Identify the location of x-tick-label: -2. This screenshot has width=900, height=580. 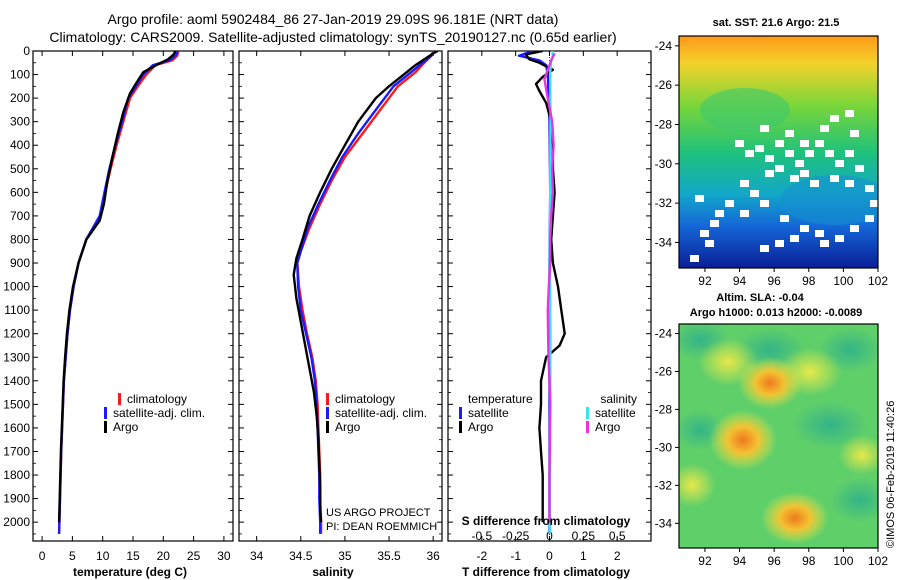
(481, 556).